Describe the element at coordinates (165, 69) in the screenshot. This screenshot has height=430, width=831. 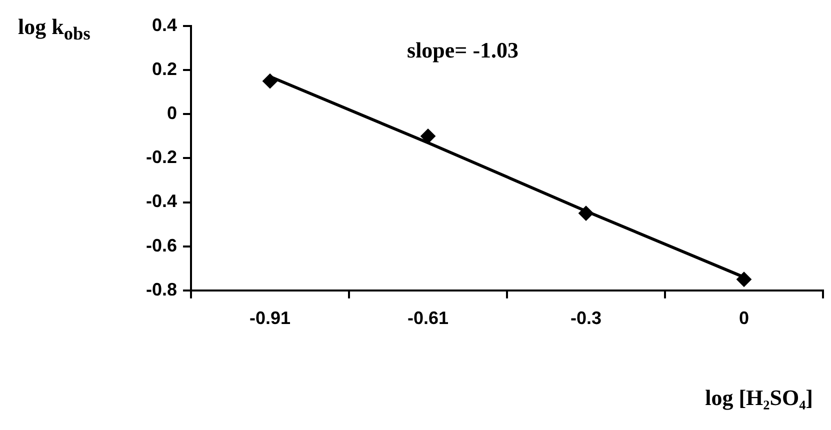
I see `y-tick-label: 0.2` at that location.